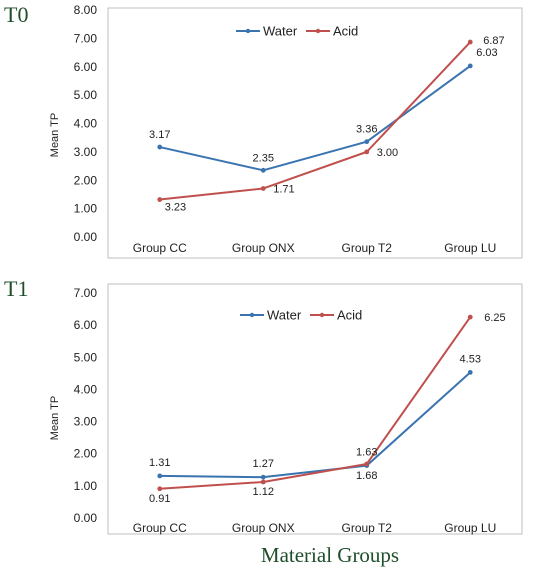 Image resolution: width=550 pixels, height=572 pixels. What do you see at coordinates (159, 135) in the screenshot?
I see `data-label-water: 3.17` at bounding box center [159, 135].